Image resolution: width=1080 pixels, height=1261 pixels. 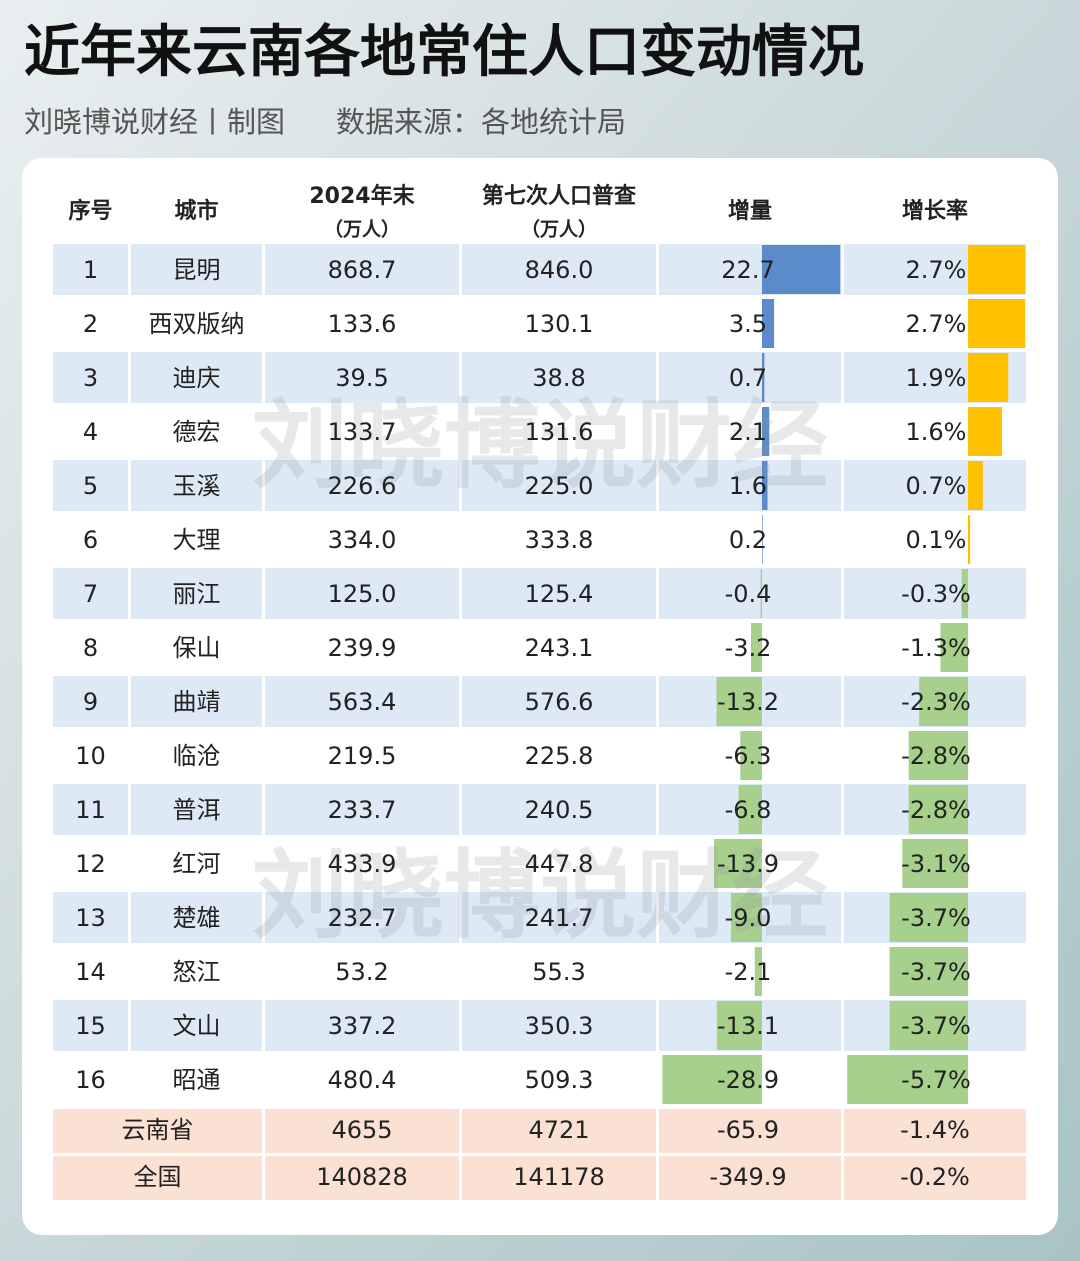 I want to click on population-2024: 334.0, so click(x=362, y=540).